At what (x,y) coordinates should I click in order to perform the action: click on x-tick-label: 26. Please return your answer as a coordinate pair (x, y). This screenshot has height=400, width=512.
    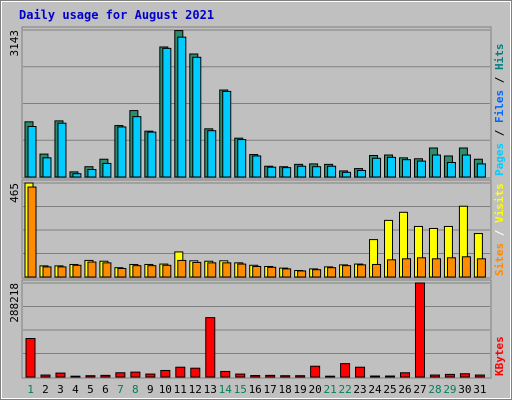
    Looking at the image, I should click on (404, 389).